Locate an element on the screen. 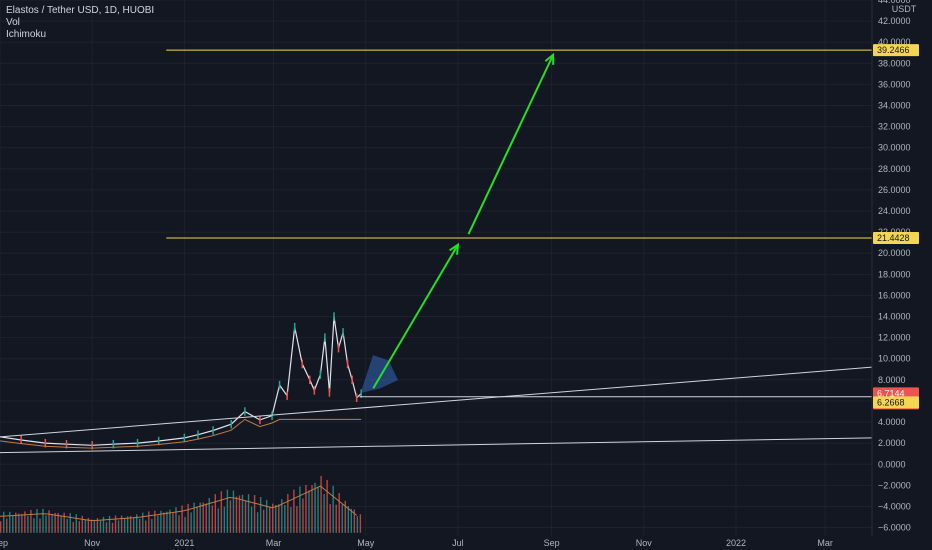 The image size is (932, 550). level-tag-mid-box is located at coordinates (896, 238).